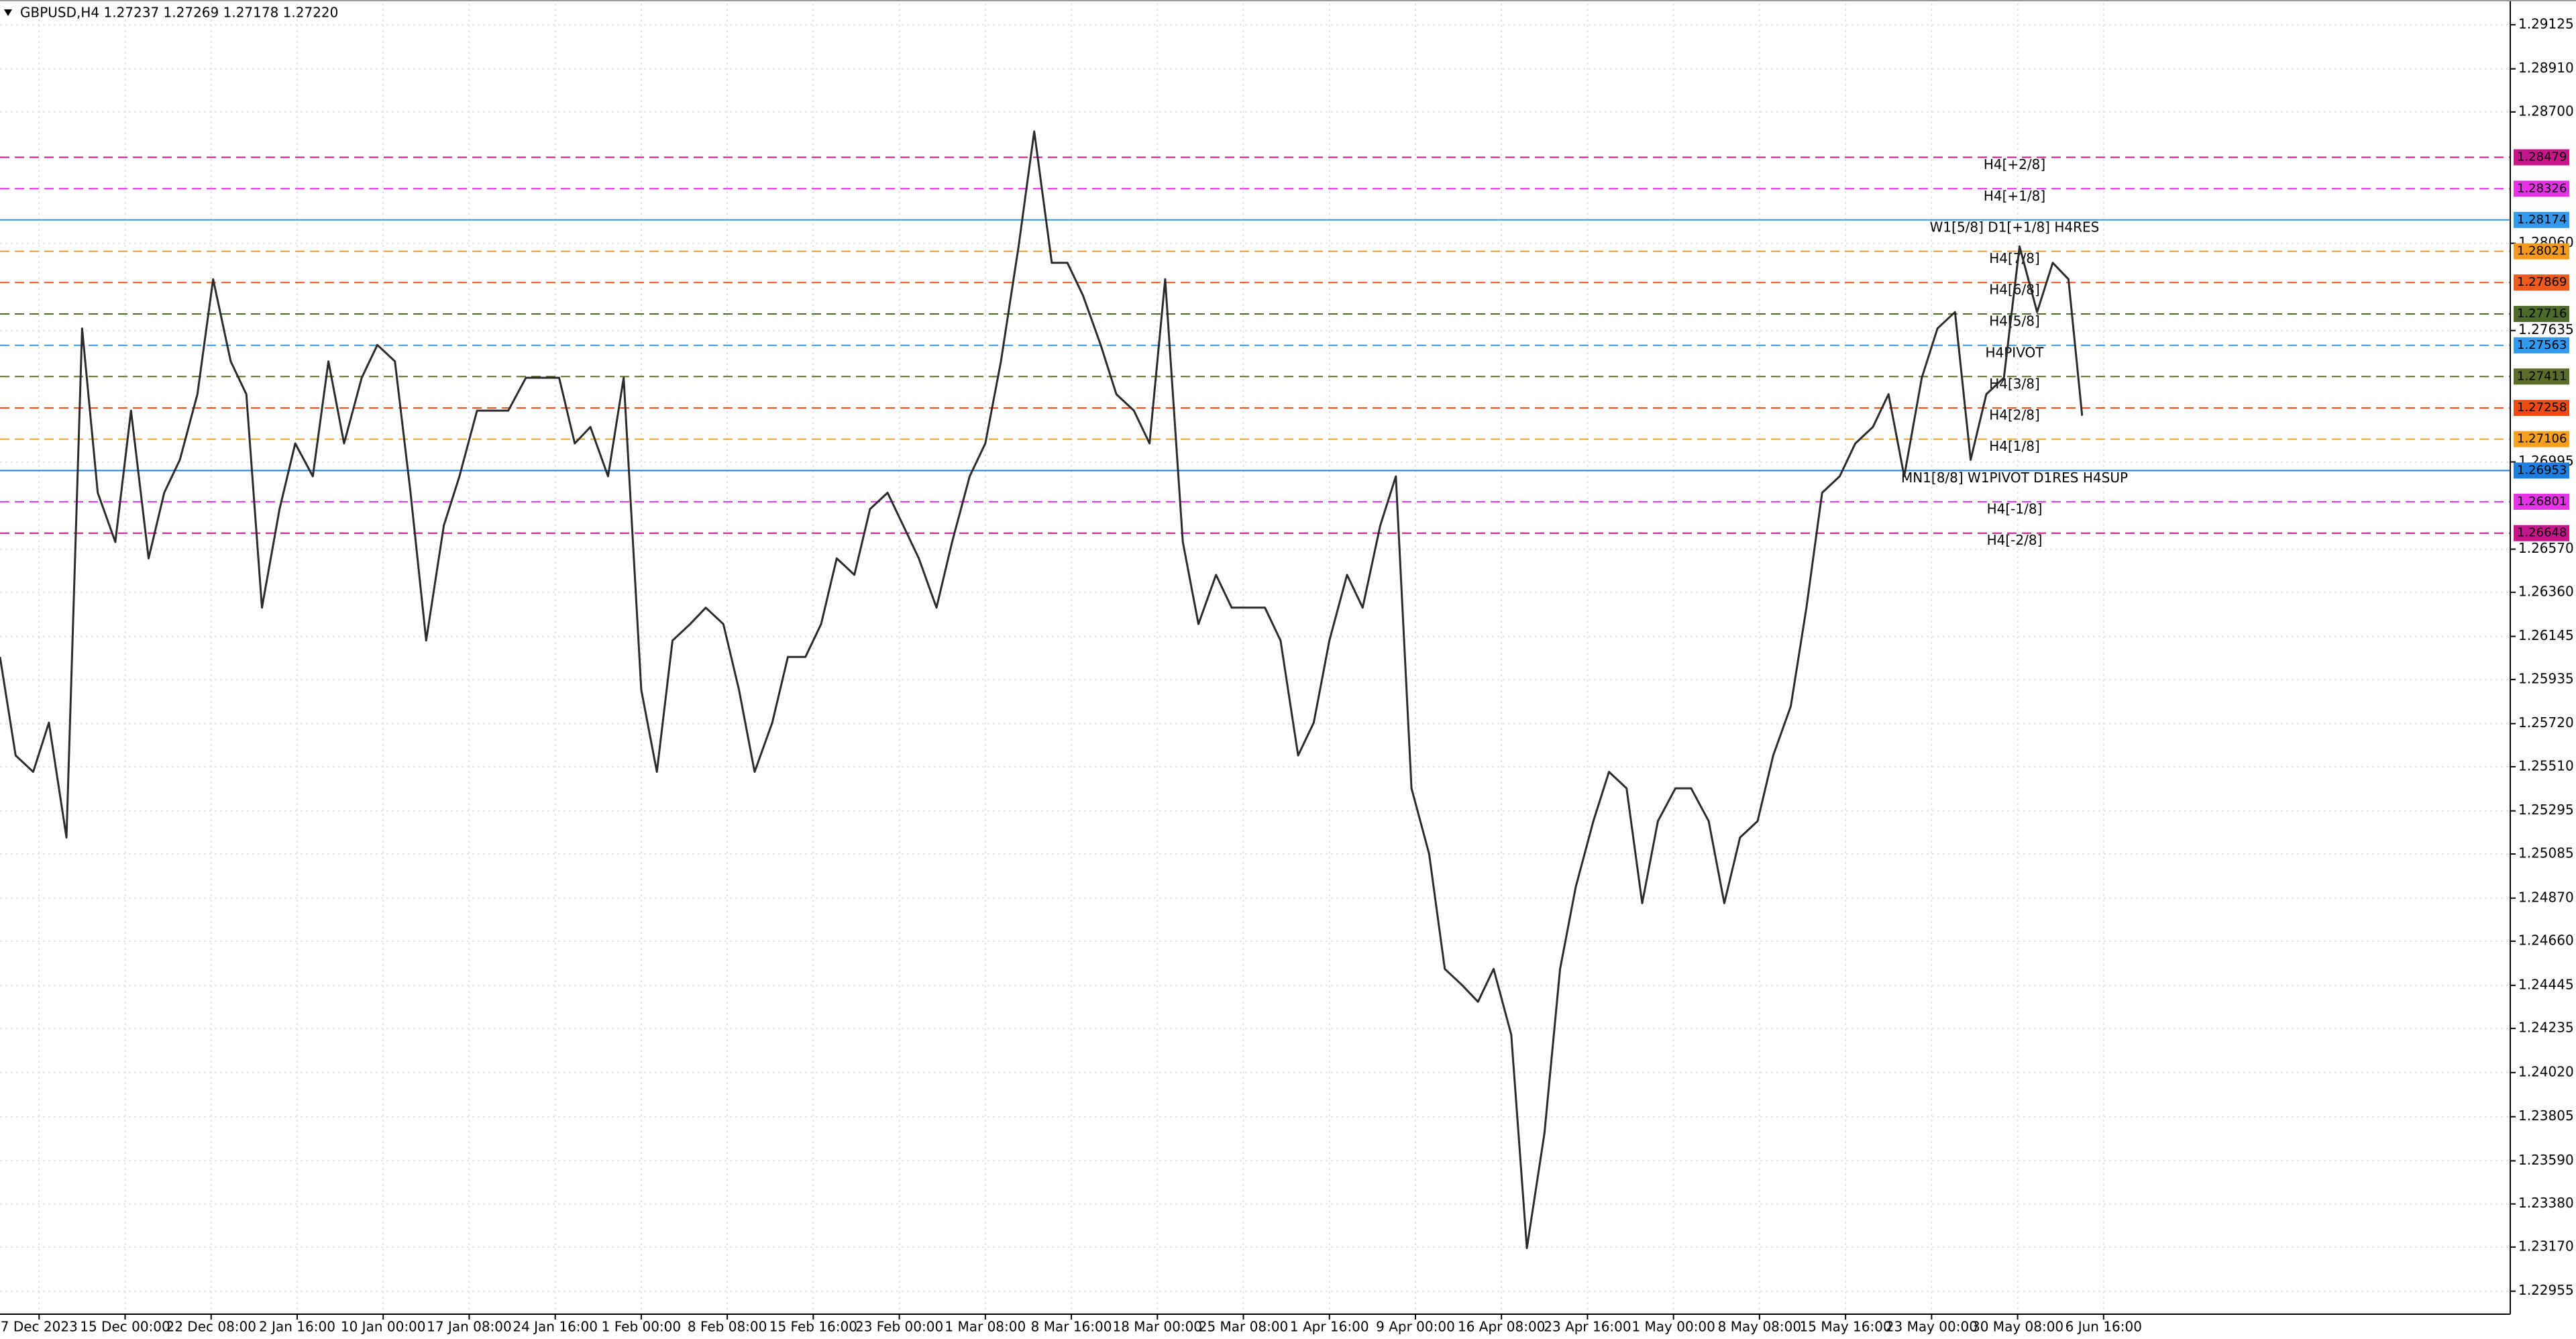  I want to click on x-tick-label: 16 Apr 08:00, so click(1501, 1327).